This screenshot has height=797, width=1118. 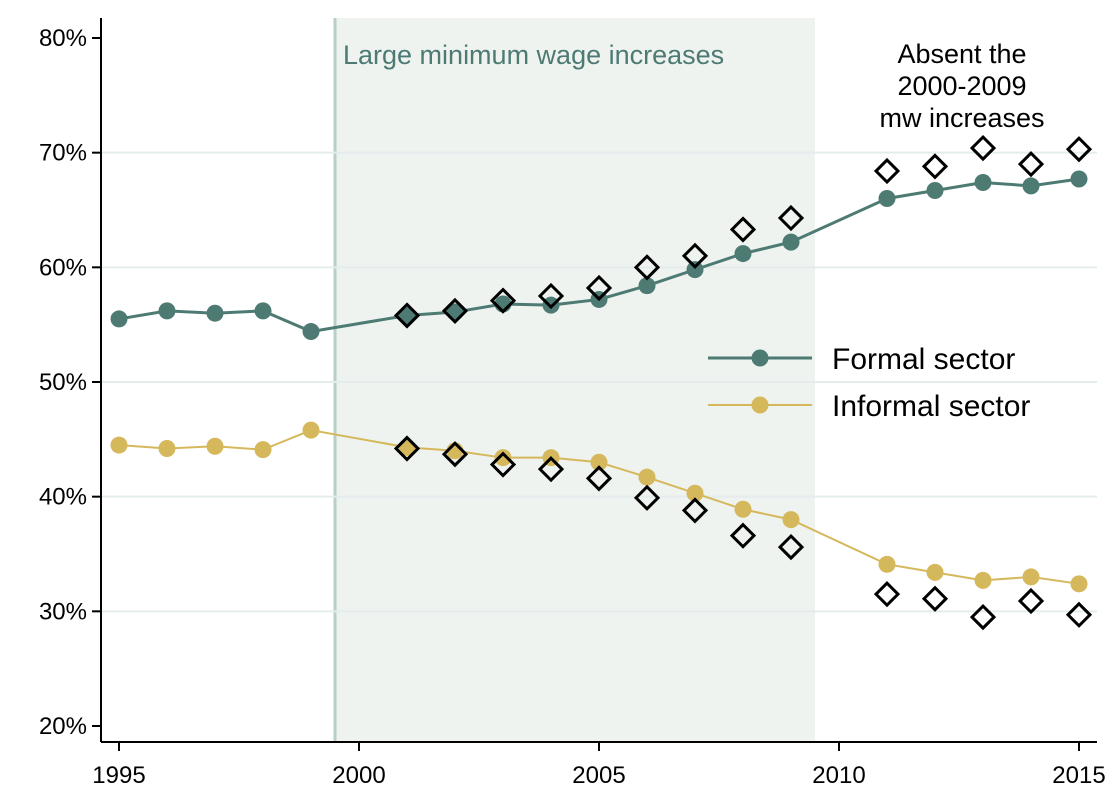 What do you see at coordinates (63, 726) in the screenshot?
I see `y-tick-label-0: 20%` at bounding box center [63, 726].